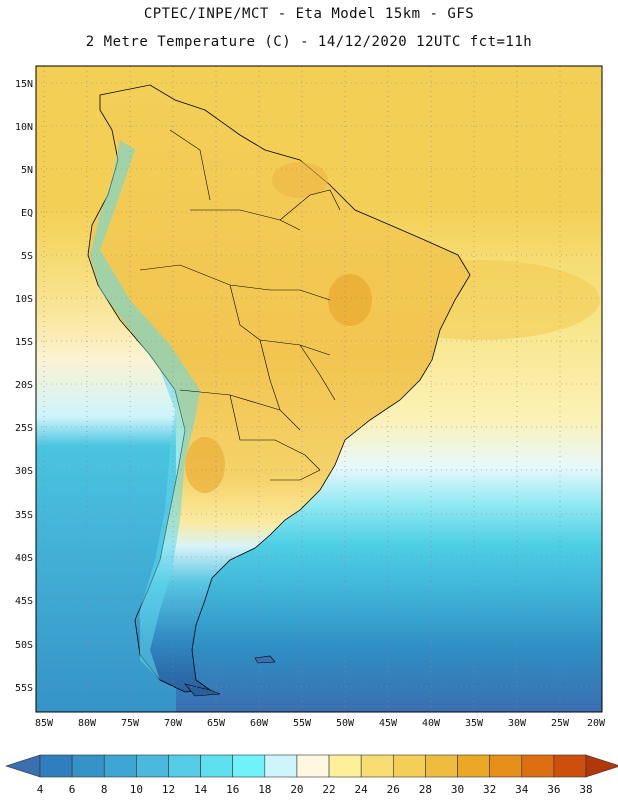 The width and height of the screenshot is (618, 800). I want to click on andes-cold-strip, so click(145, 410).